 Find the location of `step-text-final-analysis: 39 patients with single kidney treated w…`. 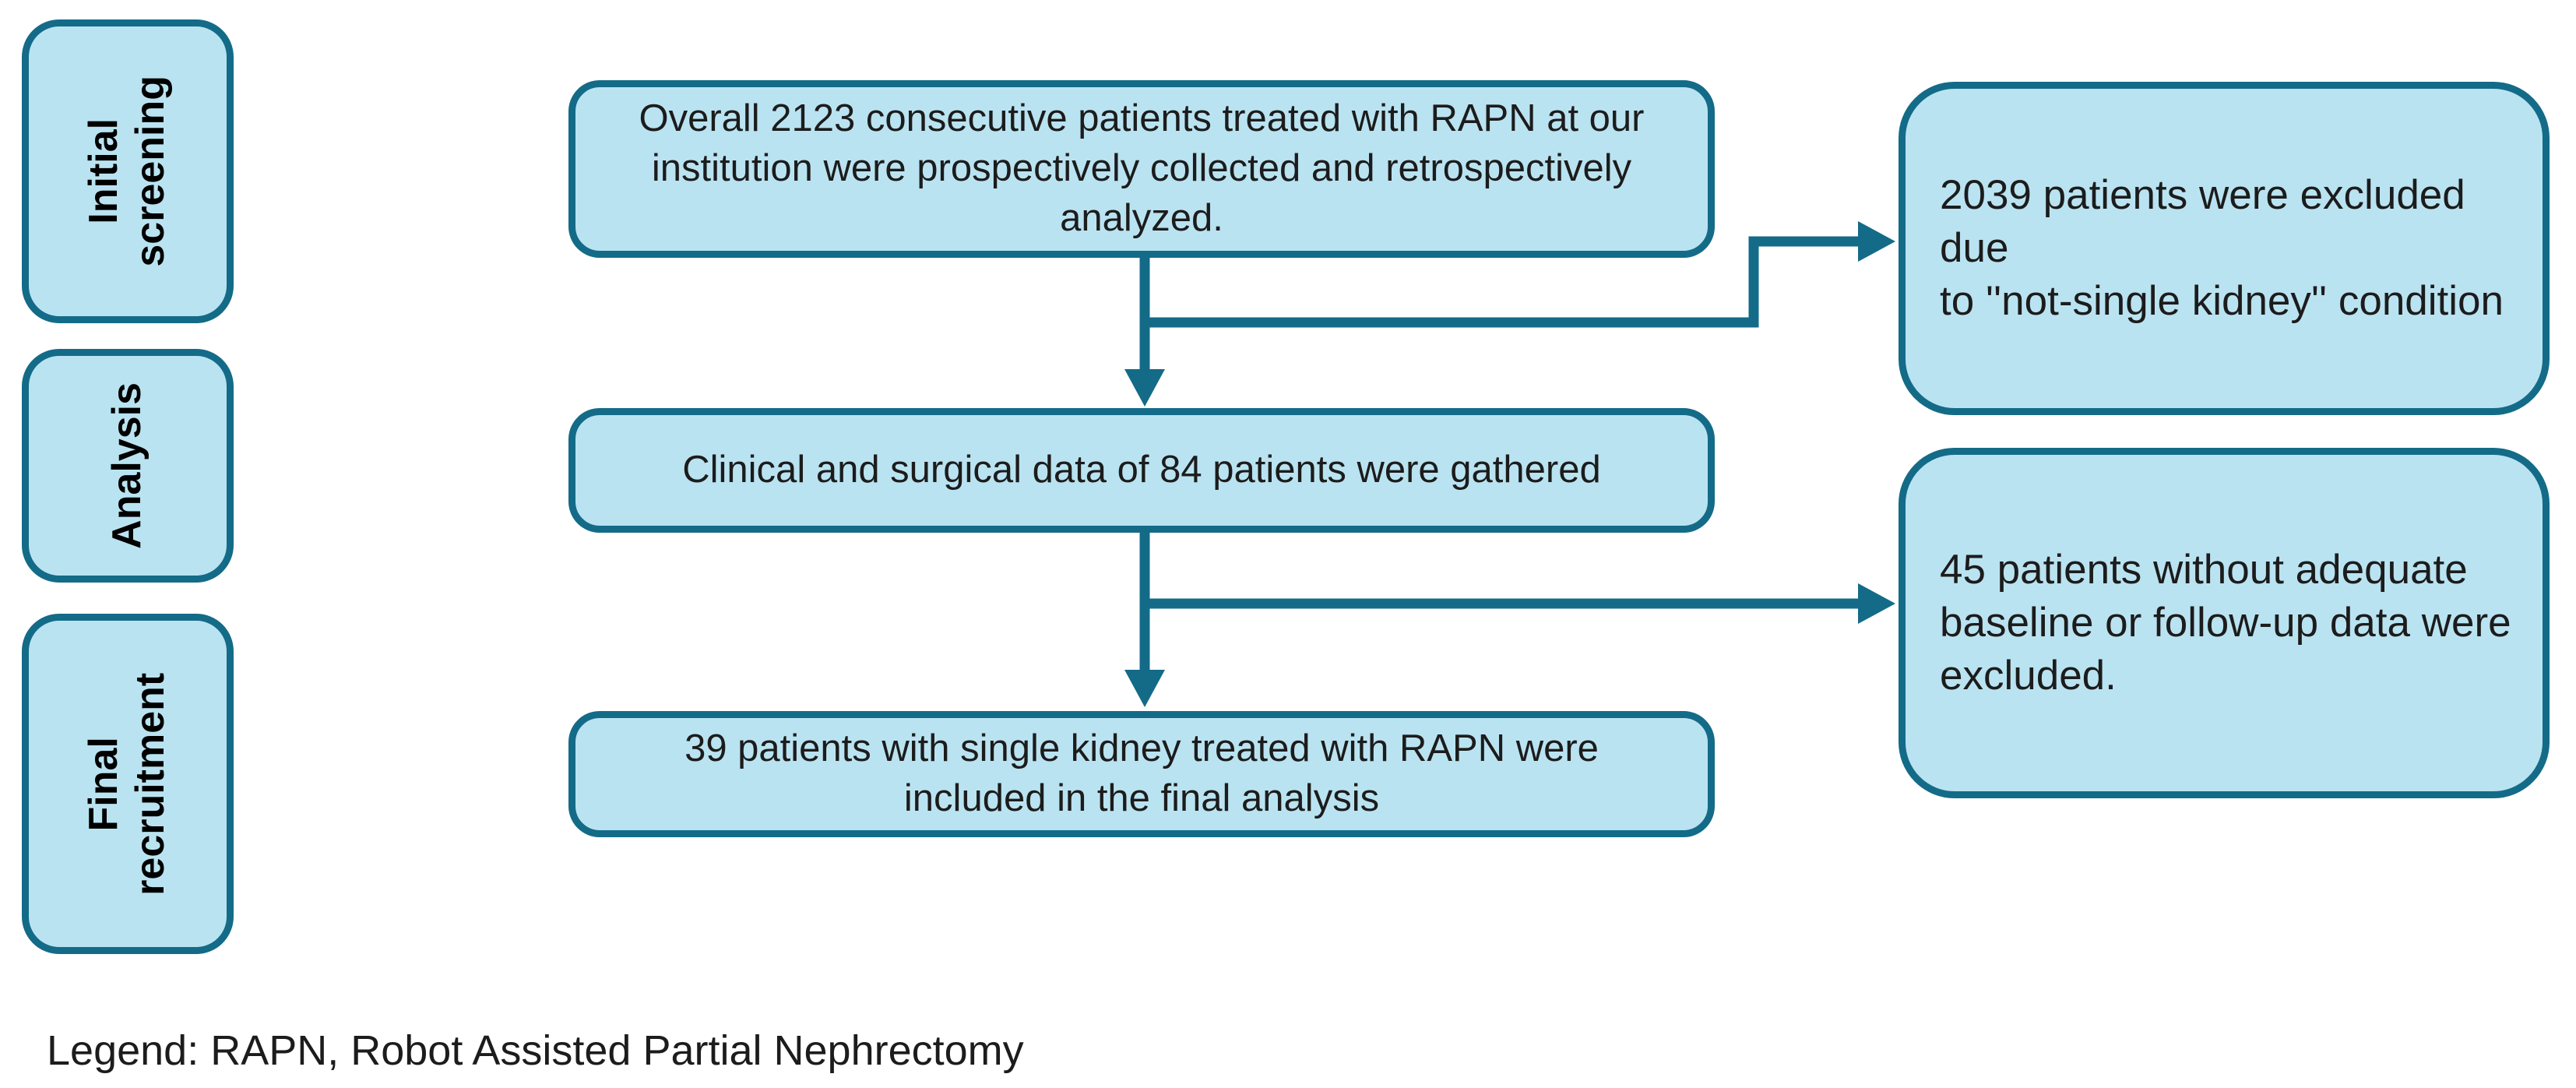

step-text-final-analysis: 39 patients with single kidney treated w… is located at coordinates (1141, 773).